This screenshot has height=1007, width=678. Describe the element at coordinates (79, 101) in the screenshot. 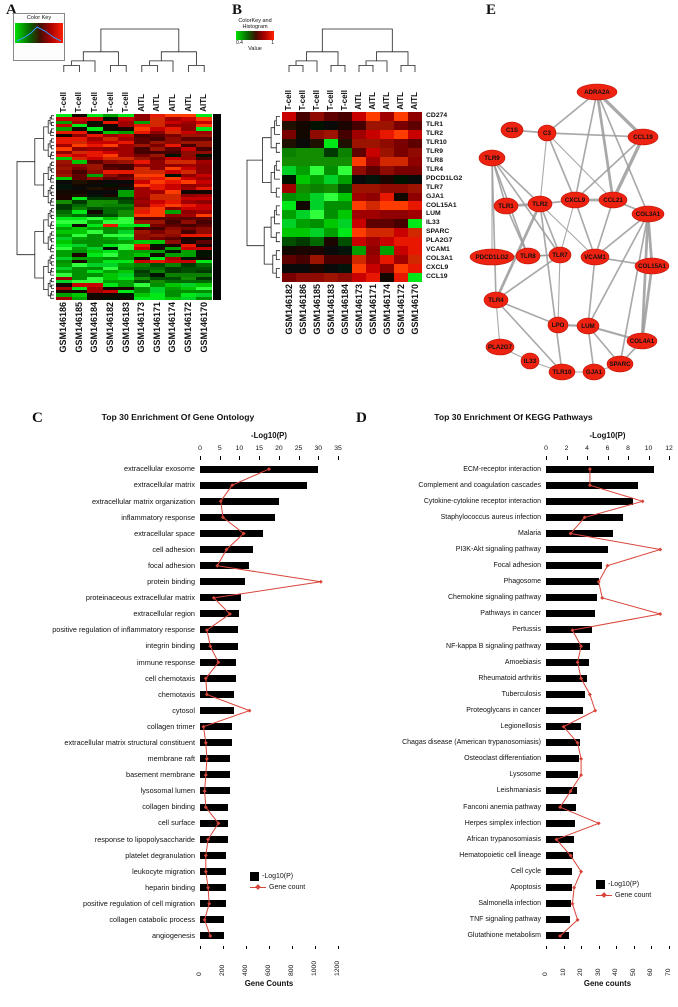

I see `column-group-label: T-cell` at that location.